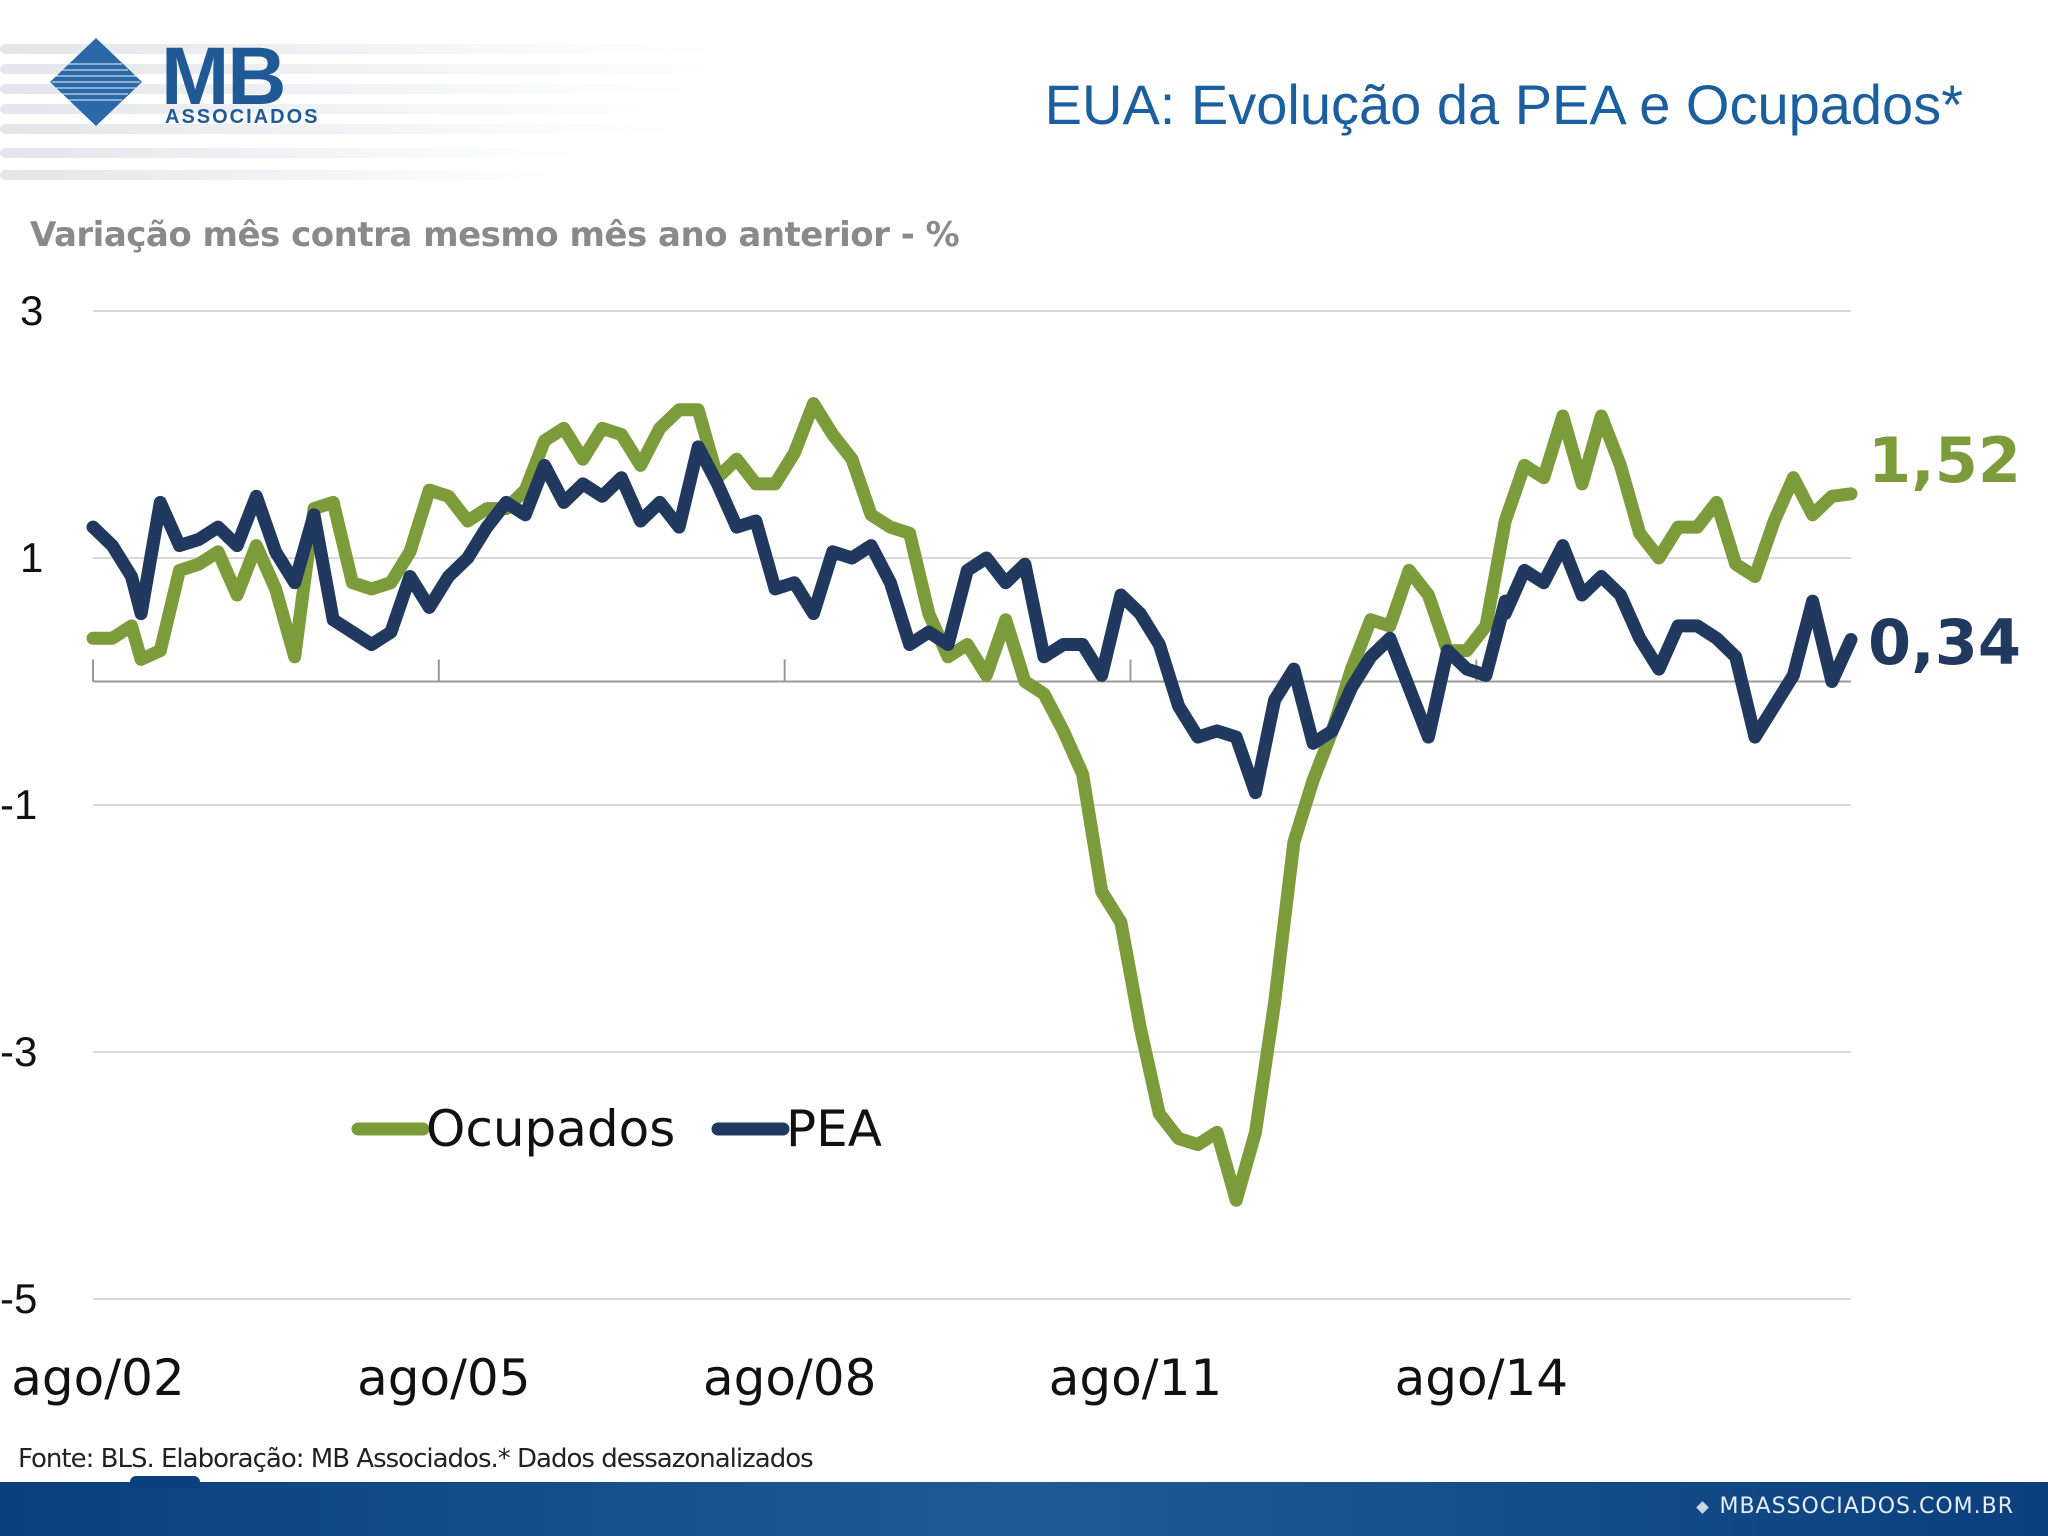 The image size is (2048, 1536). What do you see at coordinates (96, 82) in the screenshot?
I see `logo-diamond-icon` at bounding box center [96, 82].